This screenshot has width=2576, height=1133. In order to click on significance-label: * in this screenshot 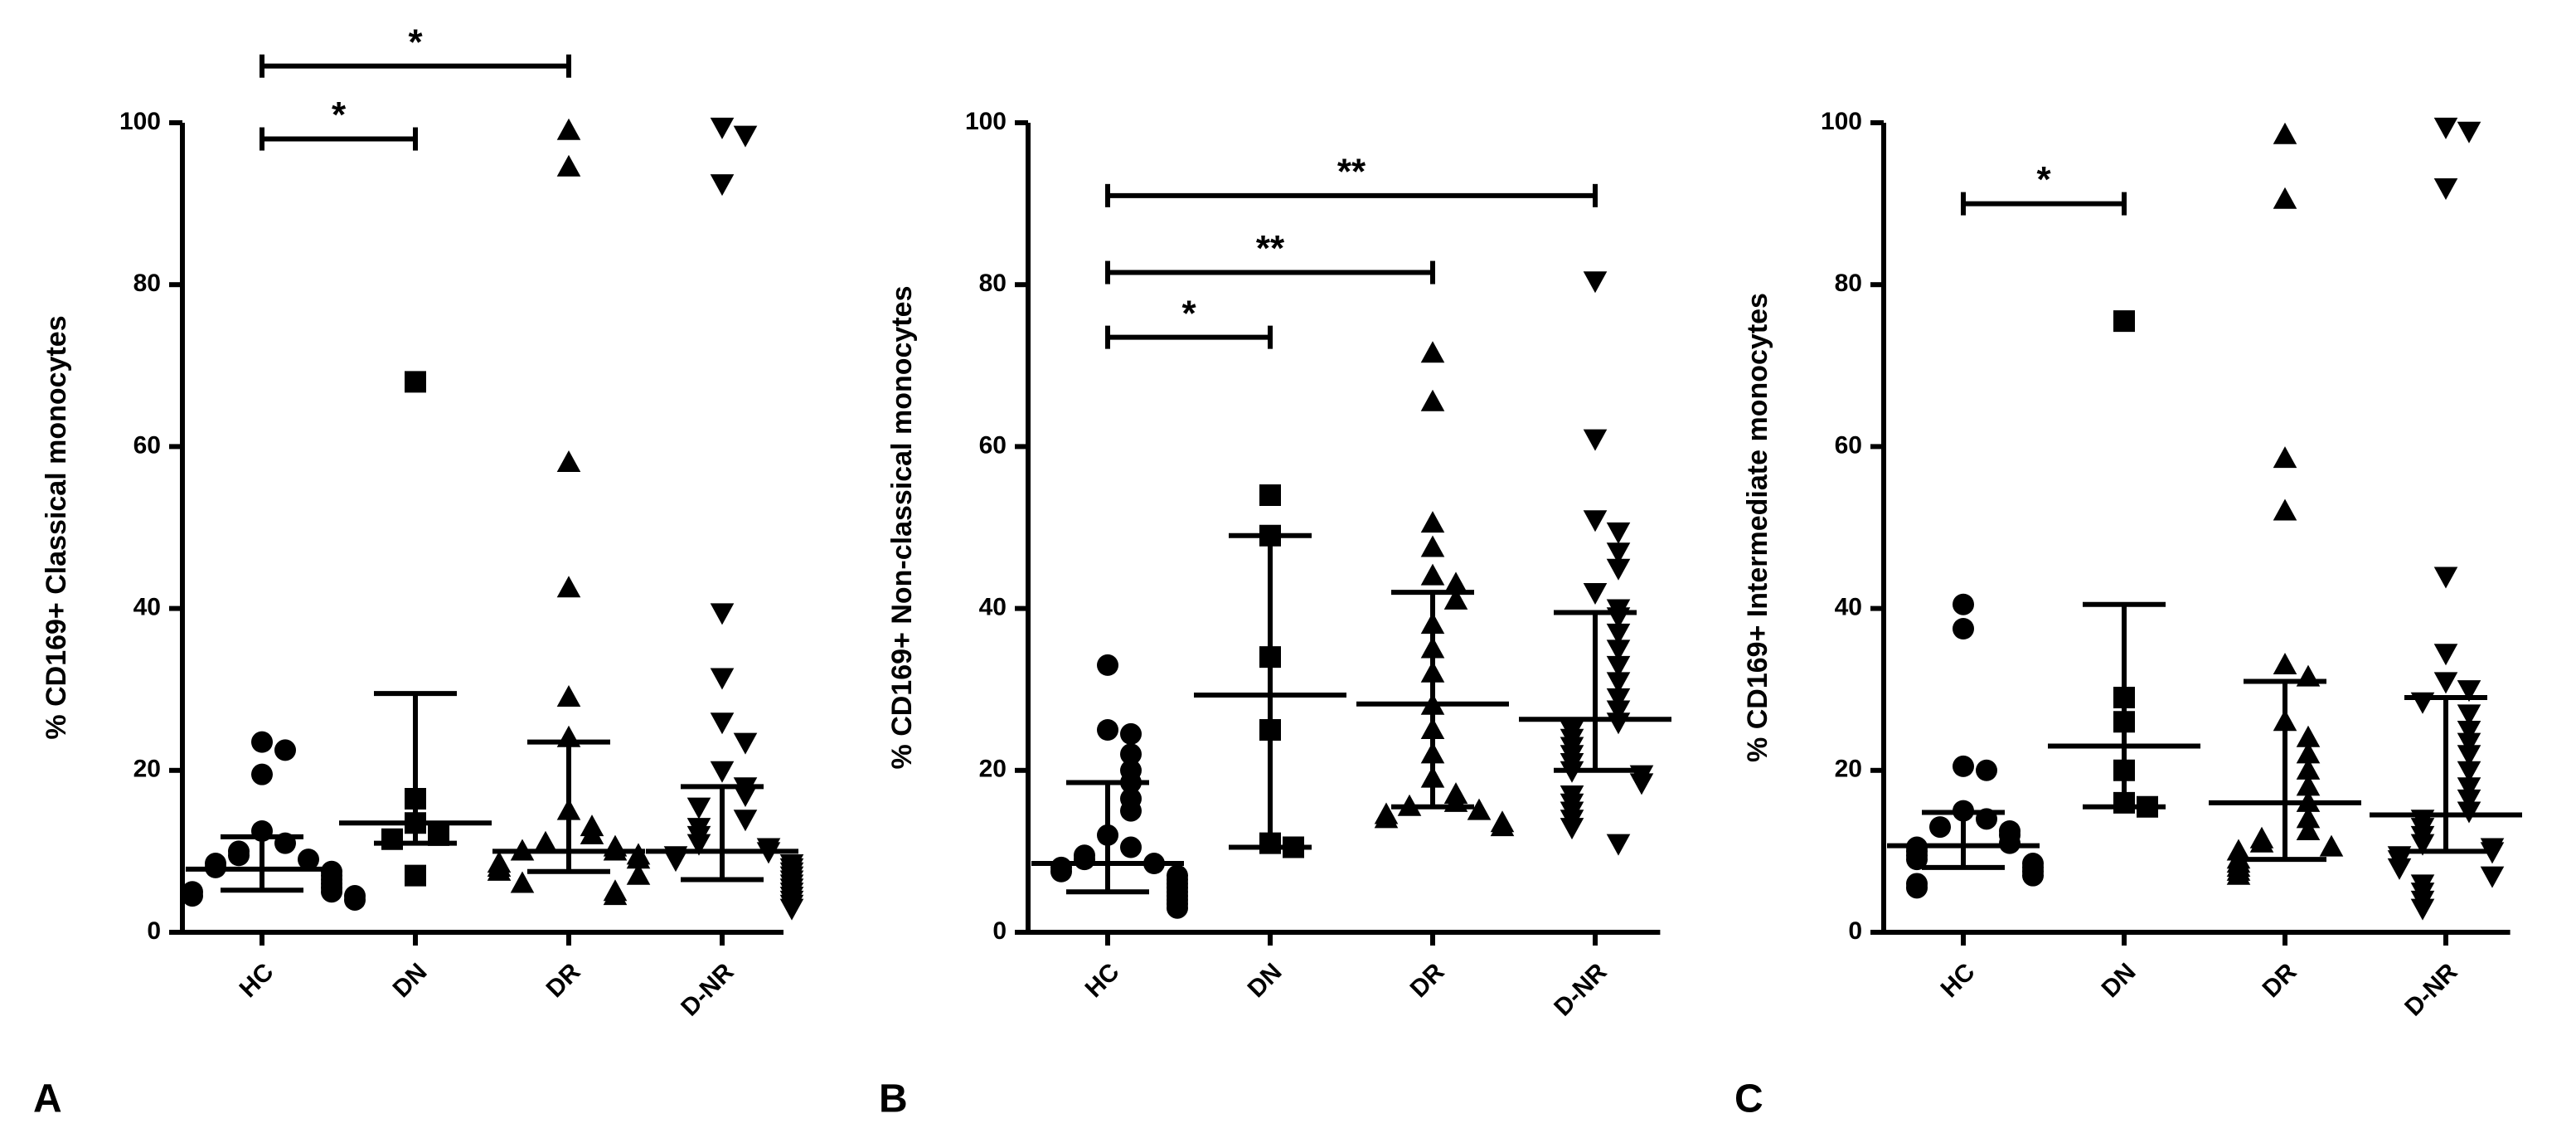, I will do `click(339, 115)`.